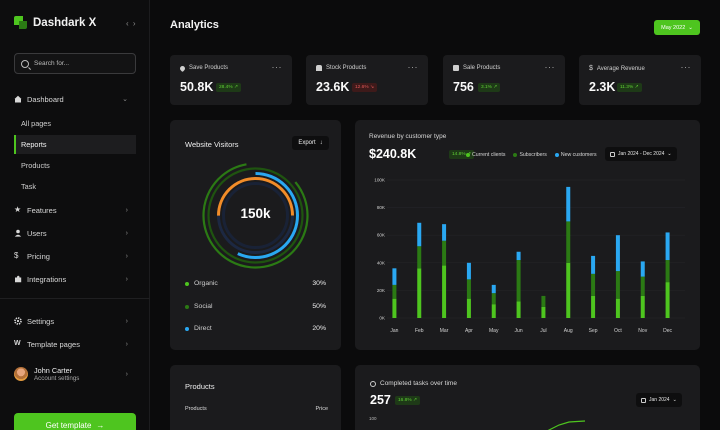 The width and height of the screenshot is (720, 430). Describe the element at coordinates (53, 344) in the screenshot. I see `nav-template-pages-label: Template pages` at that location.